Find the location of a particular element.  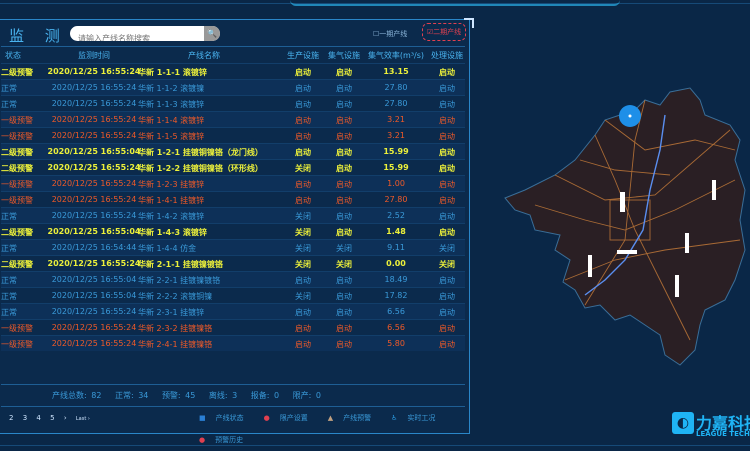

col-treat: 处理设施 is located at coordinates (447, 55).